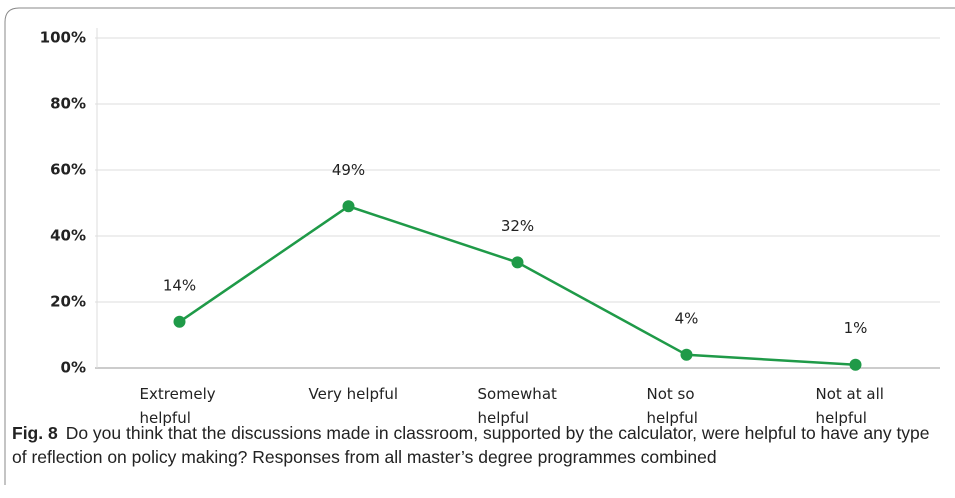  What do you see at coordinates (354, 394) in the screenshot?
I see `x-tick-label: Very helpful` at bounding box center [354, 394].